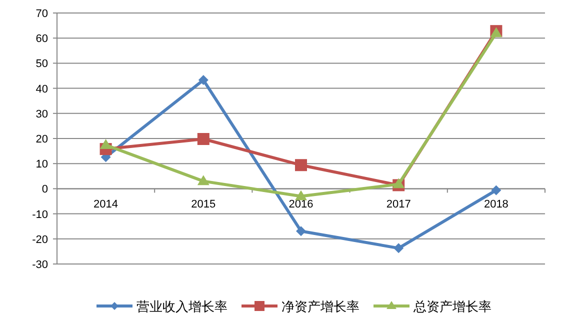 Image resolution: width=568 pixels, height=324 pixels. Describe the element at coordinates (106, 204) in the screenshot. I see `x-tick-label: 2014` at that location.